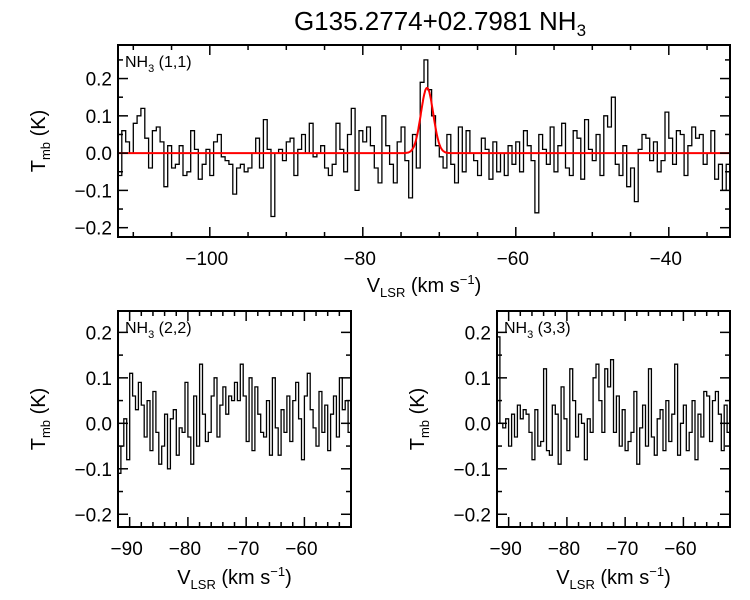 The image size is (750, 600). I want to click on x-tick-label: −100, so click(206, 259).